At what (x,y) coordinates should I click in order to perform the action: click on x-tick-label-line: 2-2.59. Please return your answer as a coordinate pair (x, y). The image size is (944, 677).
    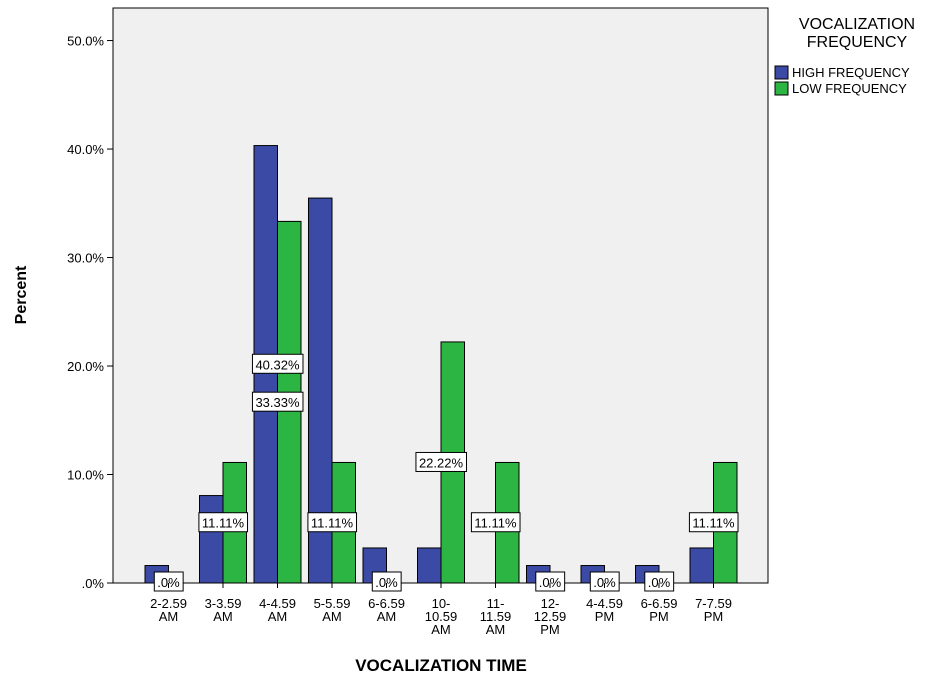
    Looking at the image, I should click on (168, 603).